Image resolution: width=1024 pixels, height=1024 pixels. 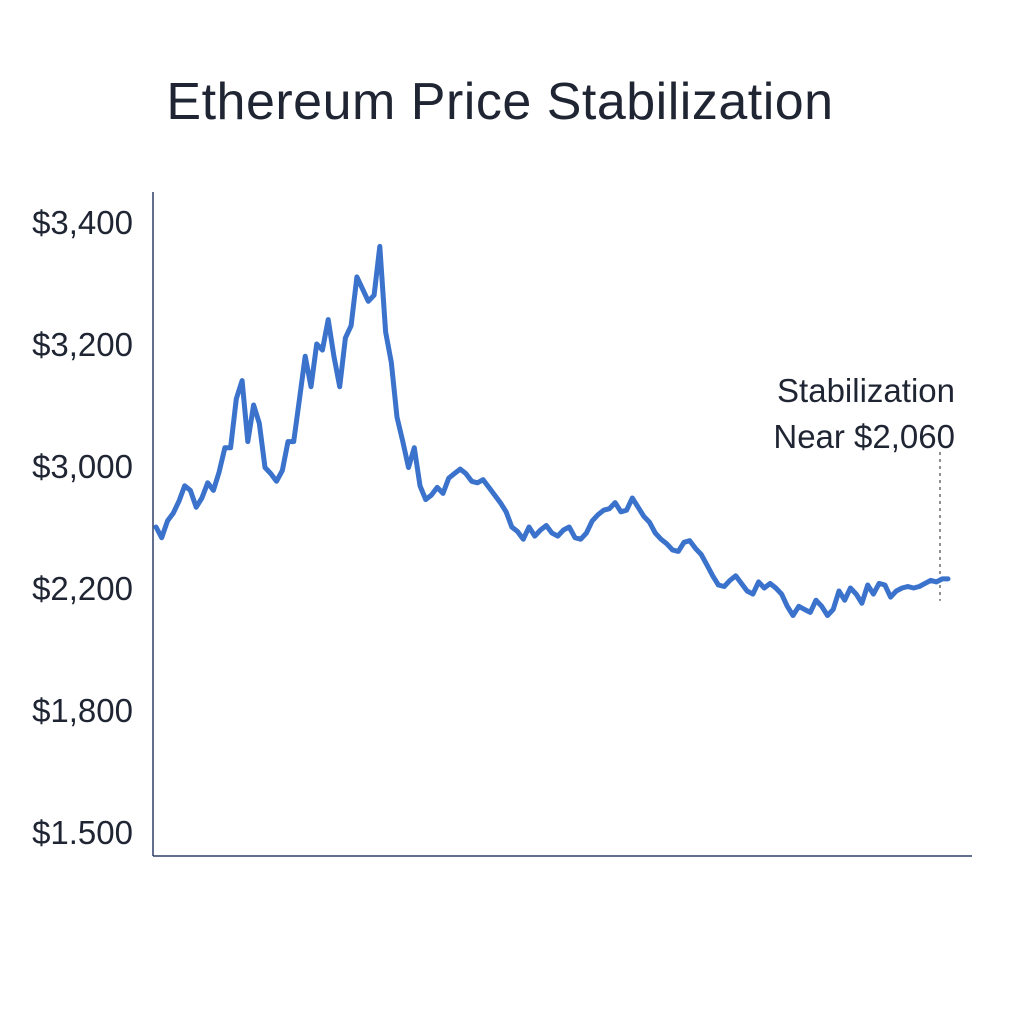 I want to click on y-tick-label: $1.500, so click(x=82, y=832).